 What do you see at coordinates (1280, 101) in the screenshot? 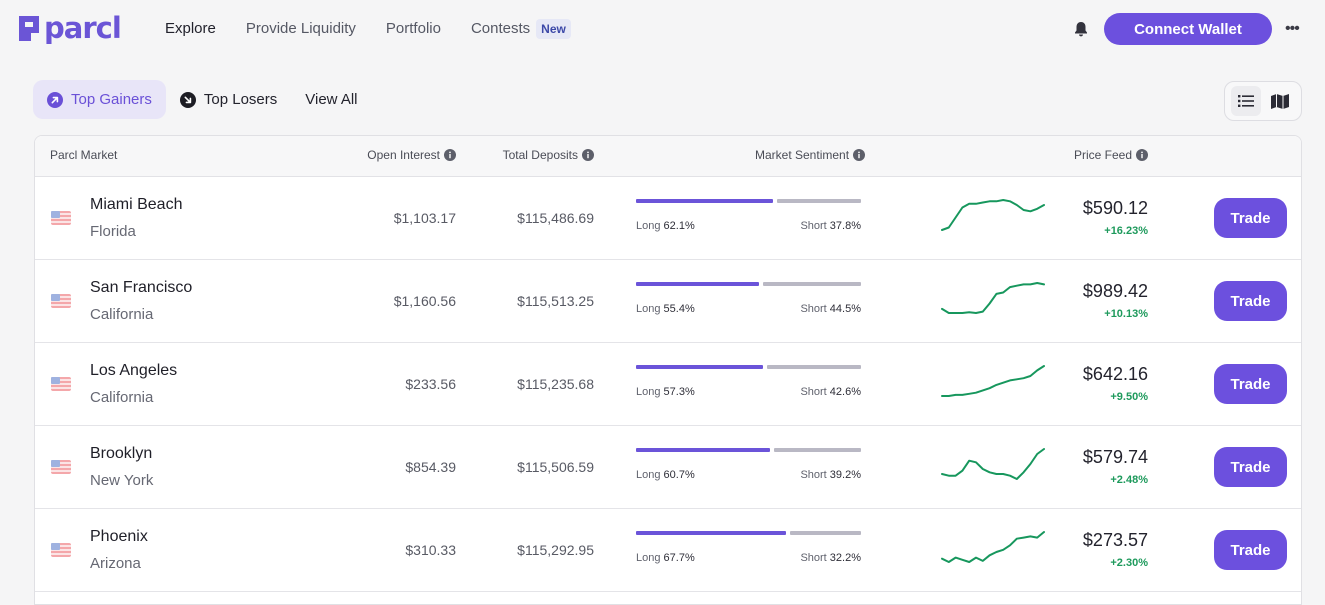
I see `map-view-button` at bounding box center [1280, 101].